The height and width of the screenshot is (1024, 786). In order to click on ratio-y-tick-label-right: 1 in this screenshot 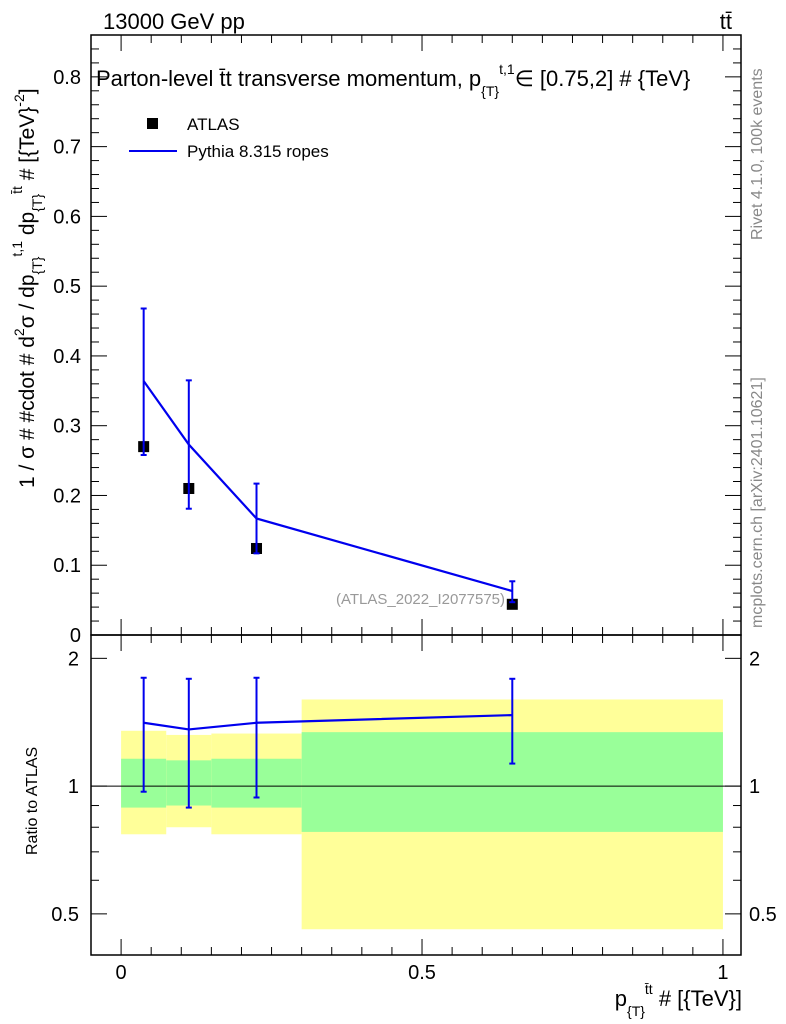, I will do `click(754, 787)`.